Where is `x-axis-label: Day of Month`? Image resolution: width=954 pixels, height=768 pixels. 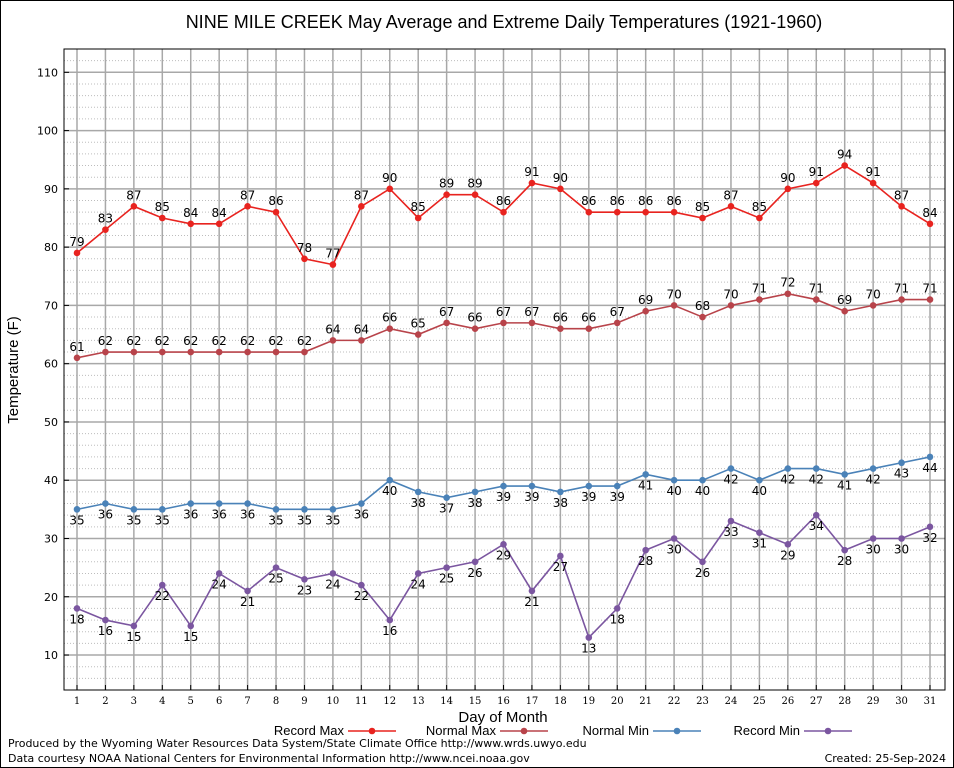 x-axis-label: Day of Month is located at coordinates (502, 717).